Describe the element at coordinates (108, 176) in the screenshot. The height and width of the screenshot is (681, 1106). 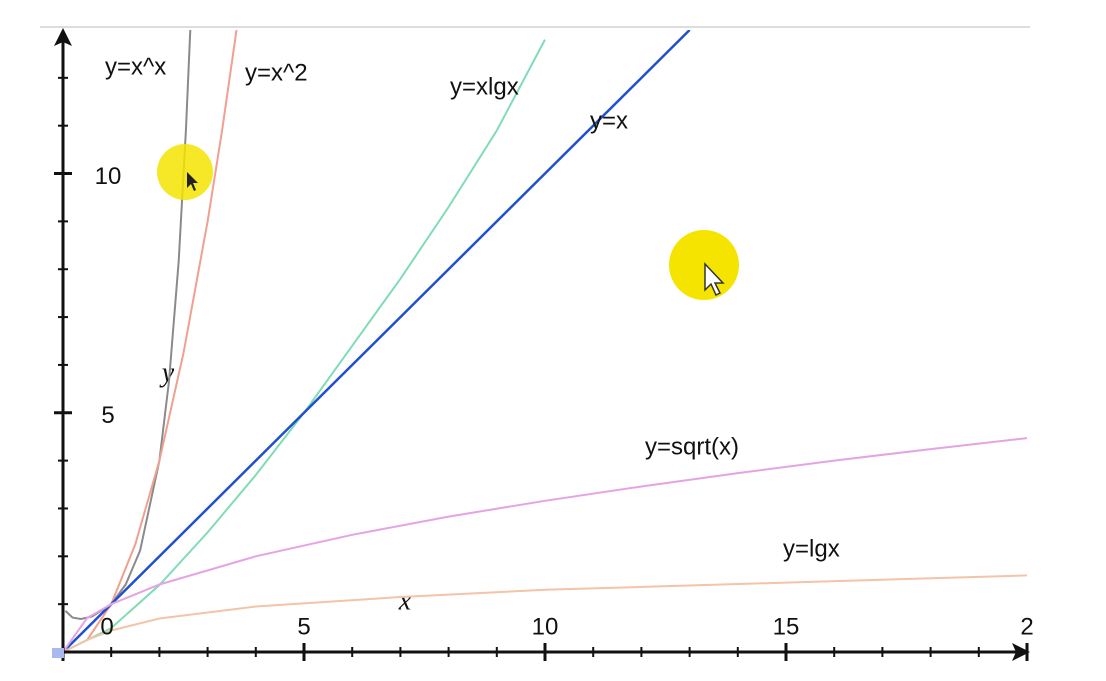
I see `y-tick-label: 10` at that location.